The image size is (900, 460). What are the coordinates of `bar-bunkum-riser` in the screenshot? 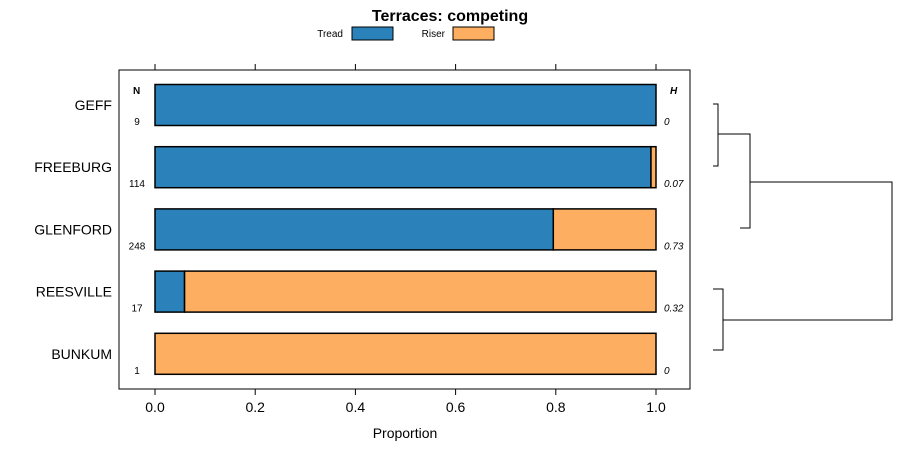 It's located at (405, 354).